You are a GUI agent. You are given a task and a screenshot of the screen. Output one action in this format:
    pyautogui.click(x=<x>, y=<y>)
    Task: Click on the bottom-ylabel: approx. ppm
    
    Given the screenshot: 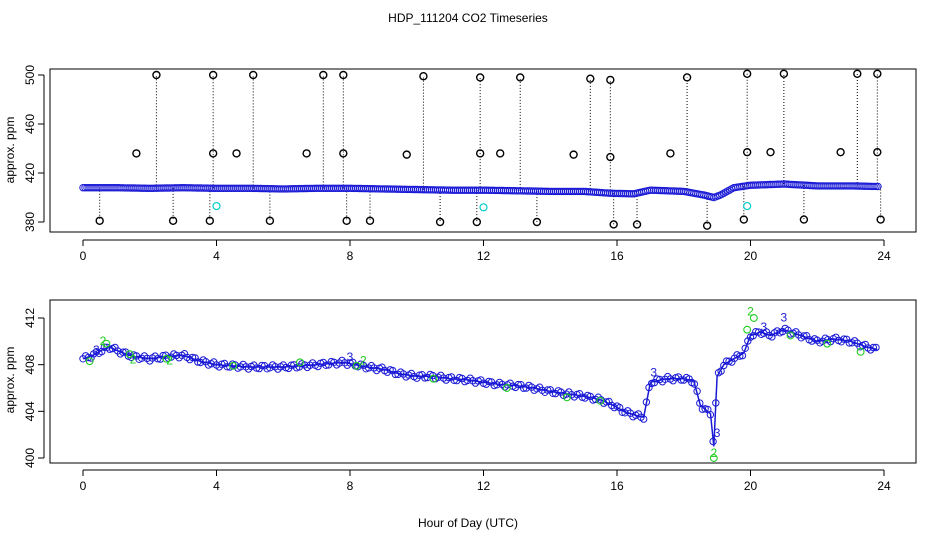 What is the action you would take?
    pyautogui.click(x=10, y=380)
    